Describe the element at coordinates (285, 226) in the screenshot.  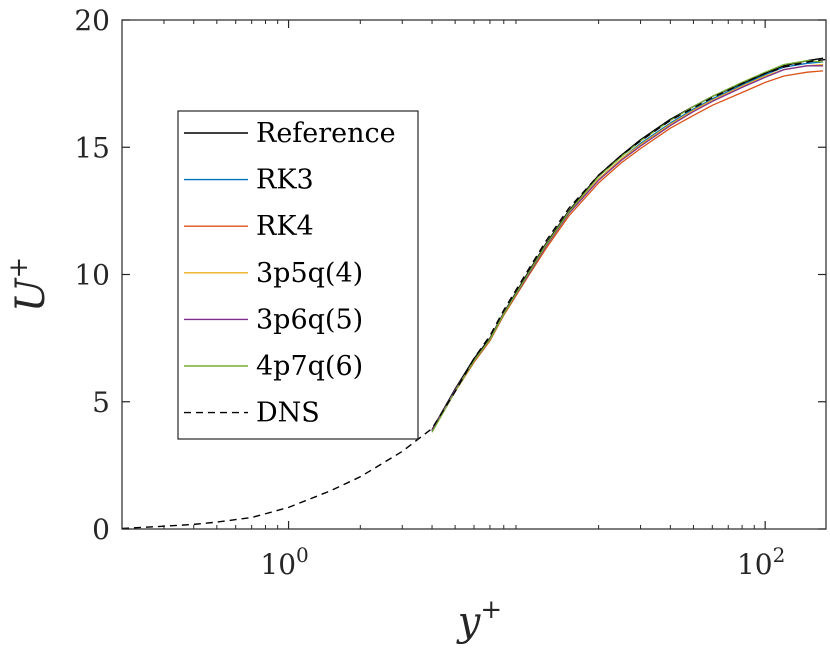
I see `legend-label-rk4: RK4` at that location.